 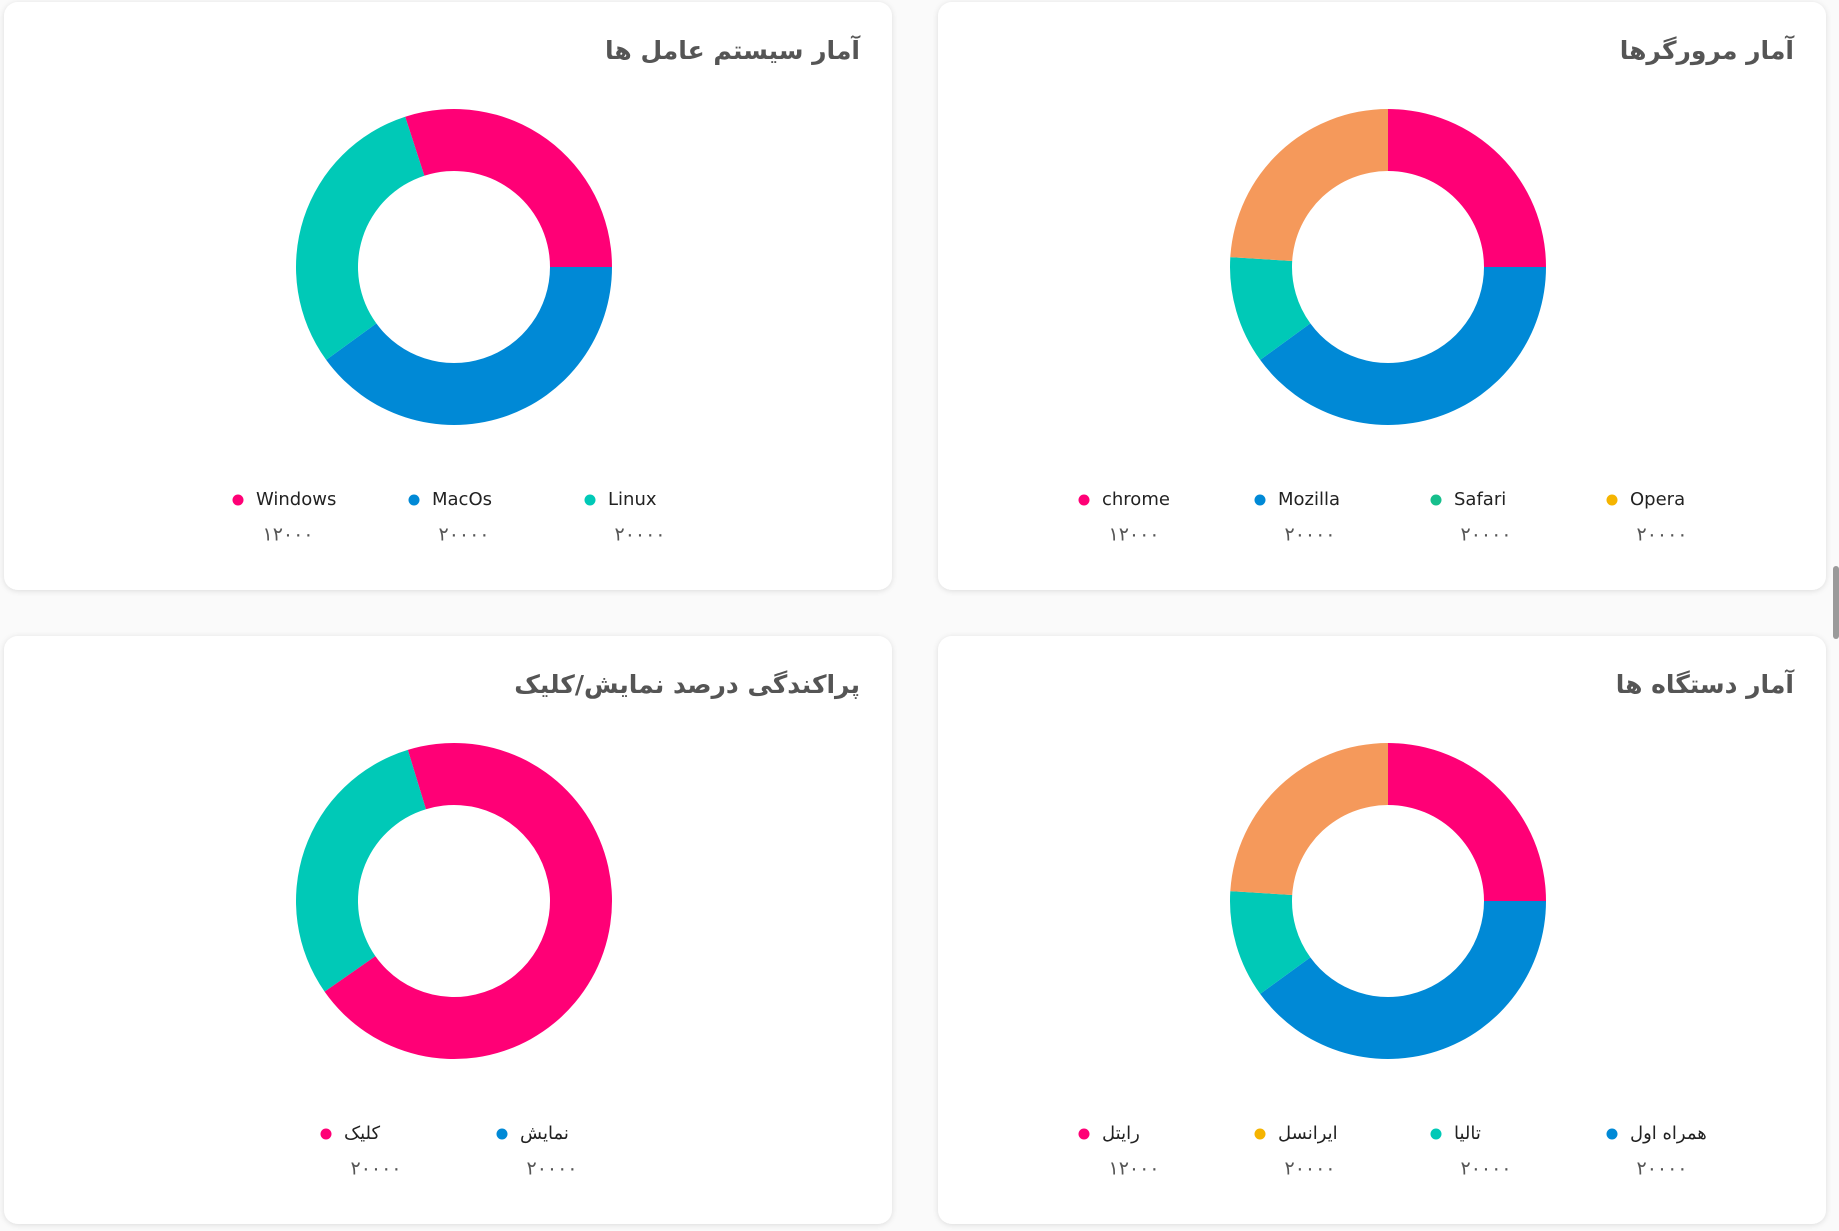 What do you see at coordinates (1708, 50) in the screenshot?
I see `chart-title: آمار مرورگرها` at bounding box center [1708, 50].